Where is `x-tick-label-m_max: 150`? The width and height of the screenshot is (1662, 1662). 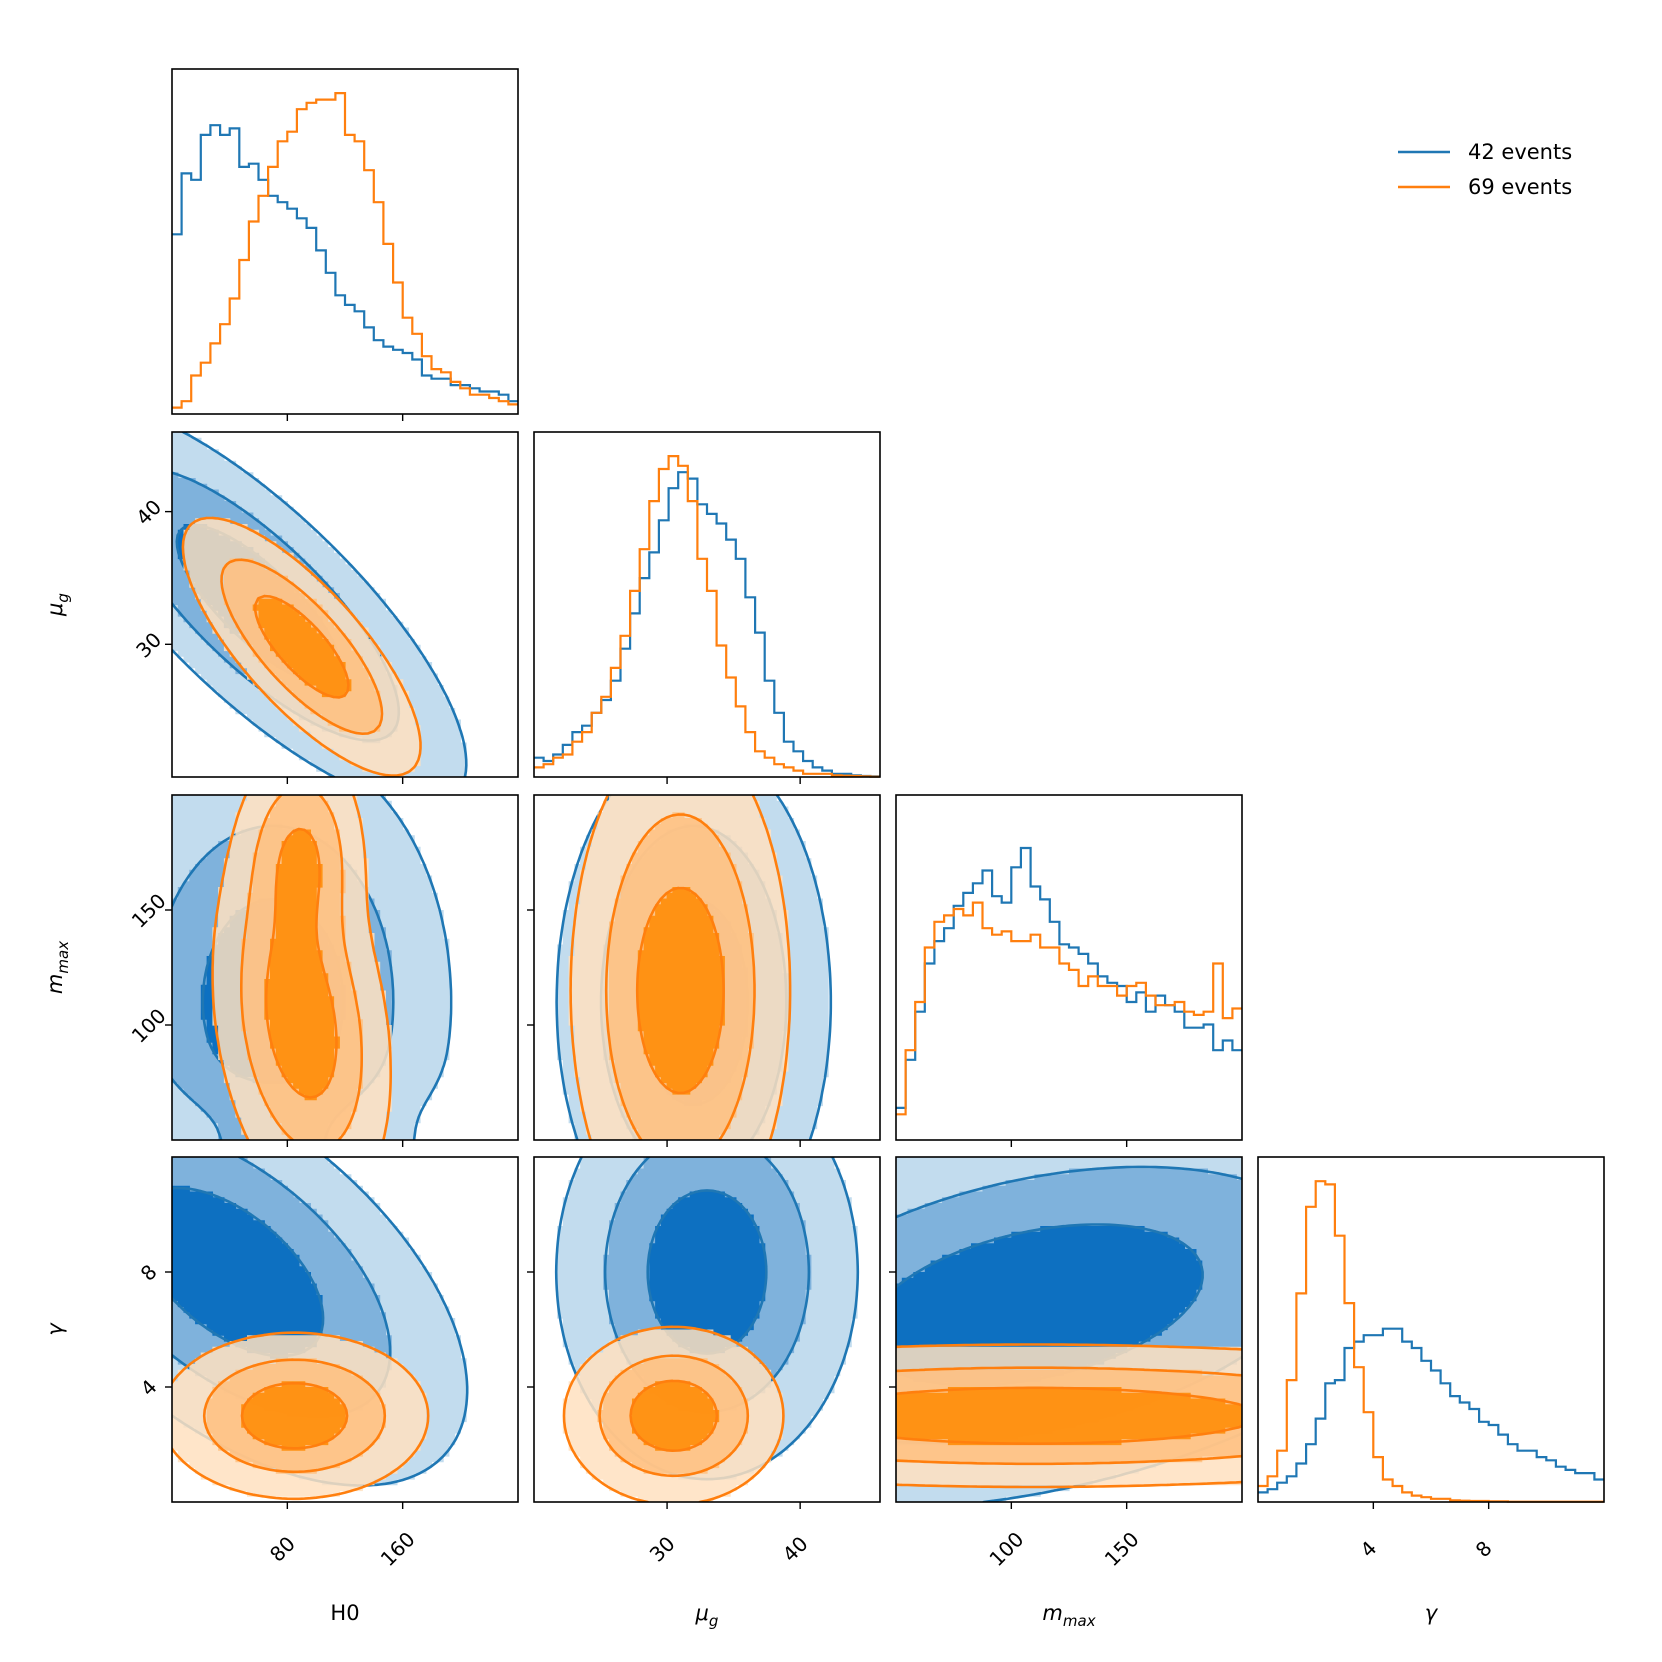
x-tick-label-m_max: 150 is located at coordinates (1122, 1549).